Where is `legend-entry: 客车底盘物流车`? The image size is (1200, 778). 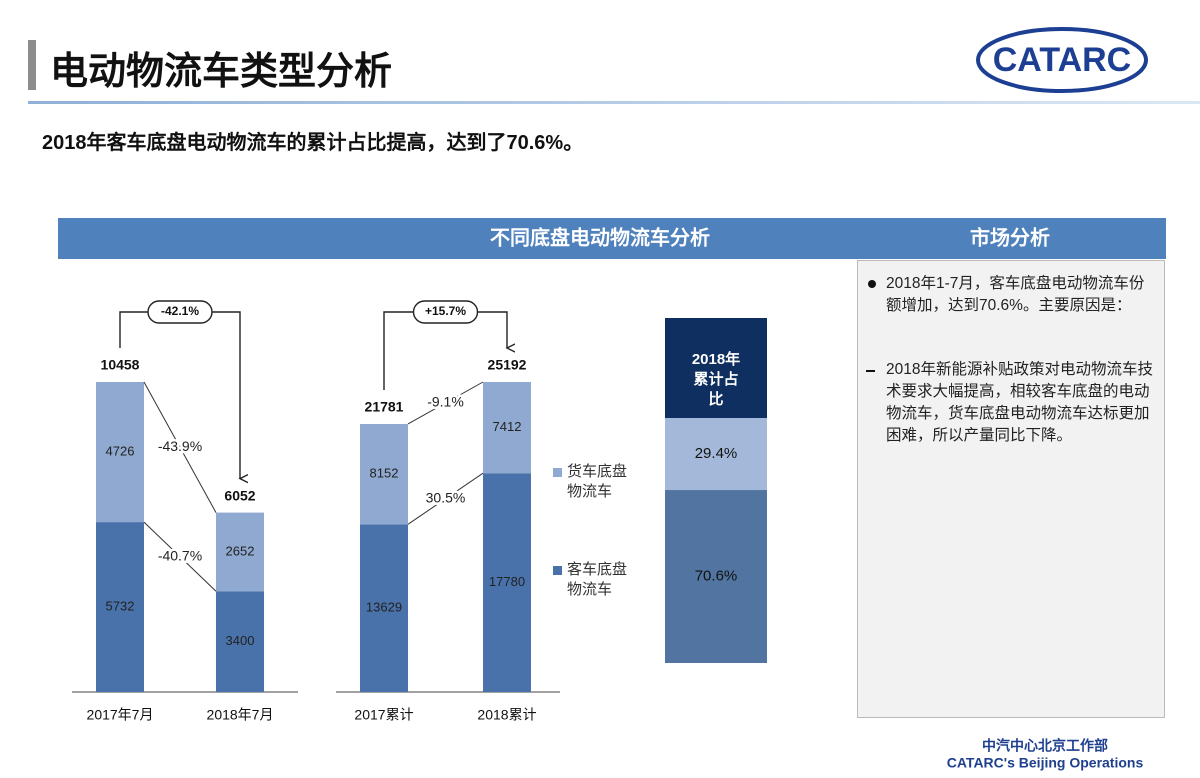
legend-entry: 客车底盘物流车 is located at coordinates (597, 579).